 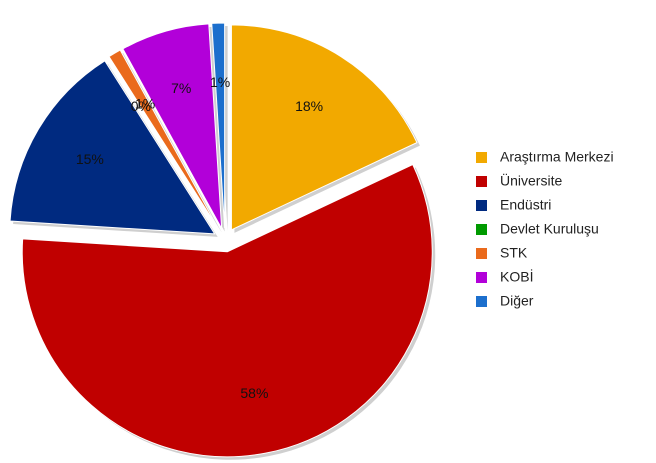 What do you see at coordinates (516, 276) in the screenshot?
I see `legend-label: KOBİ` at bounding box center [516, 276].